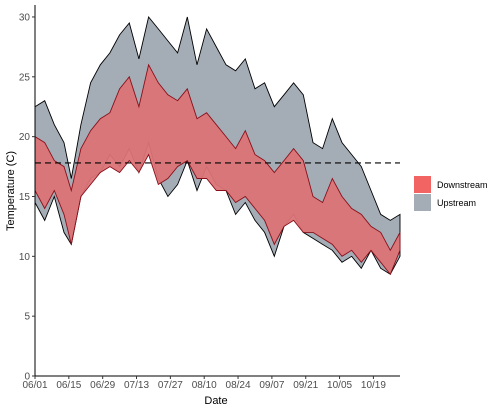 The width and height of the screenshot is (500, 411). What do you see at coordinates (25, 137) in the screenshot?
I see `y-tick-label: 20` at bounding box center [25, 137].